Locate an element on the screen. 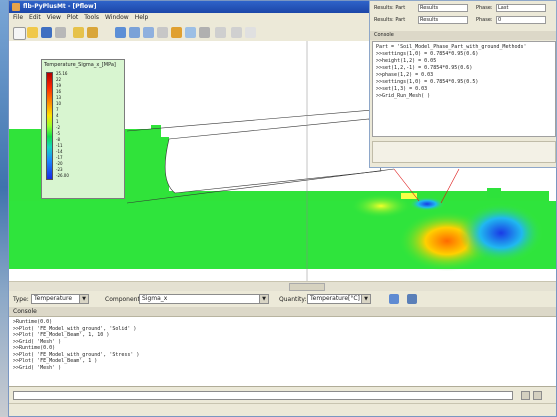 This screenshot has width=557, height=417. window-title: flb-PyPlusMt - [Pflow] is located at coordinates (60, 6).